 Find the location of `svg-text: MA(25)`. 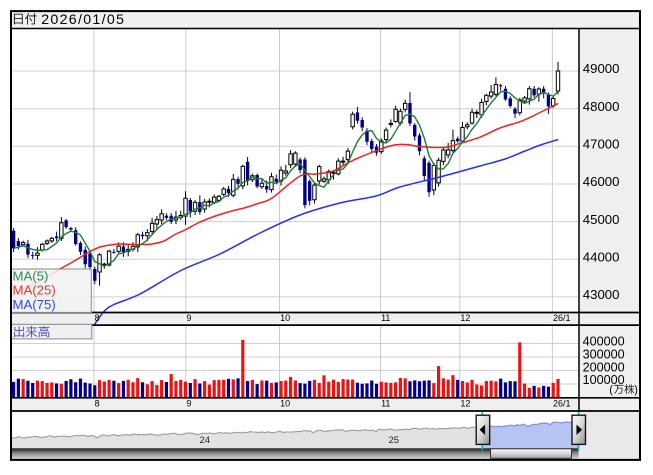

svg-text: MA(25) is located at coordinates (34, 290).